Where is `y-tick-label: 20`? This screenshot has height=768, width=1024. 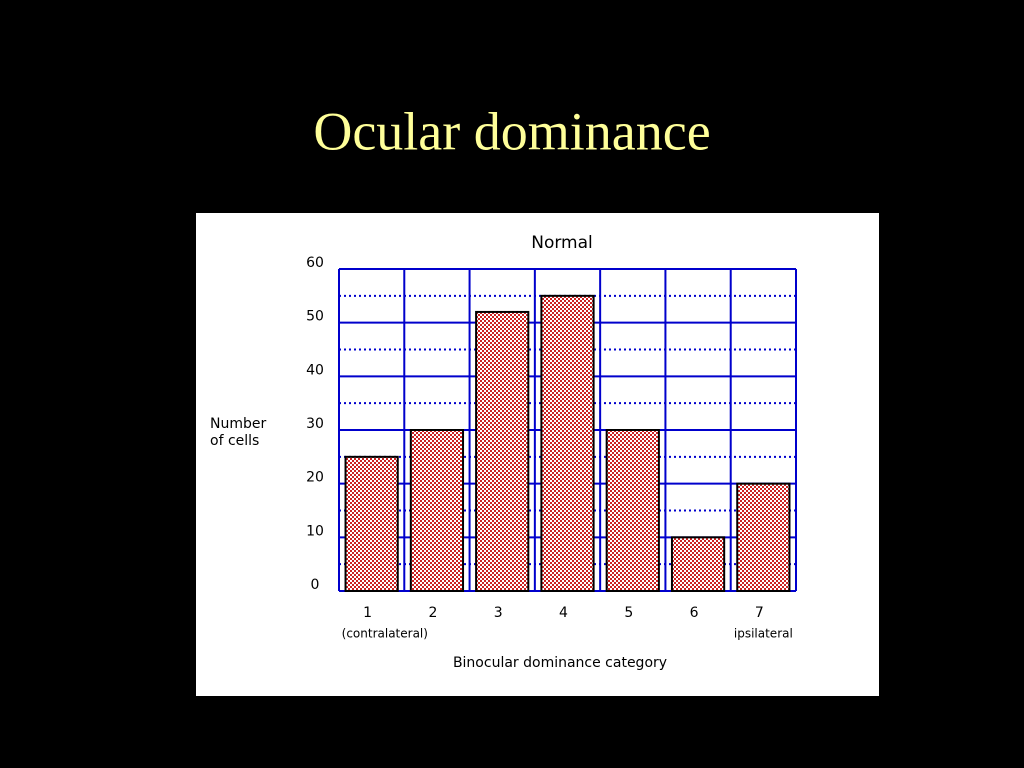
y-tick-label: 20 is located at coordinates (315, 478).